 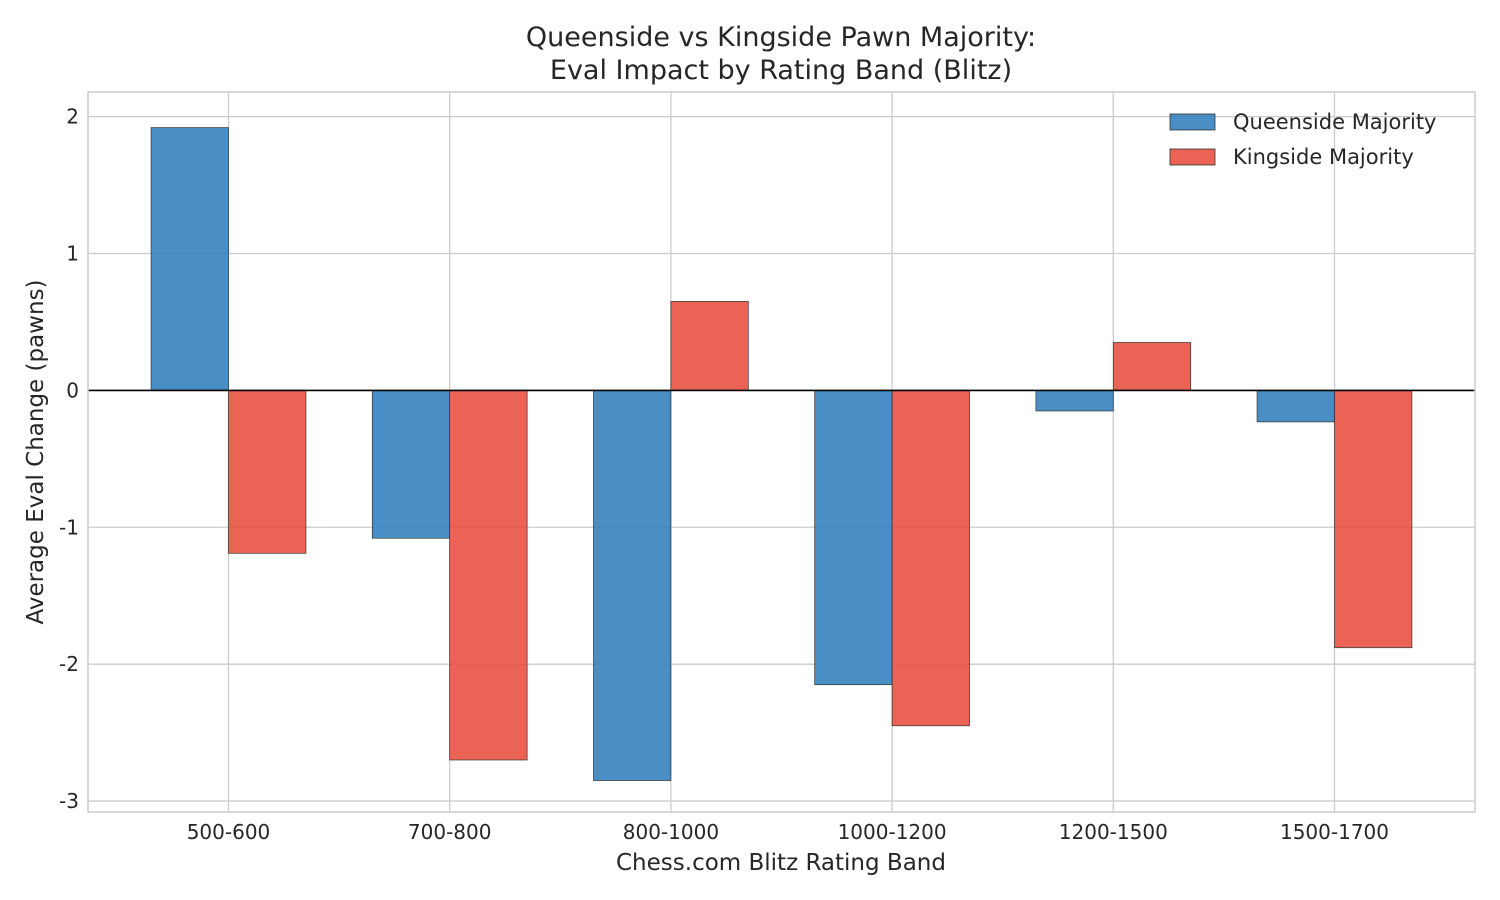 I want to click on y-tick-label: 2, so click(x=72, y=117).